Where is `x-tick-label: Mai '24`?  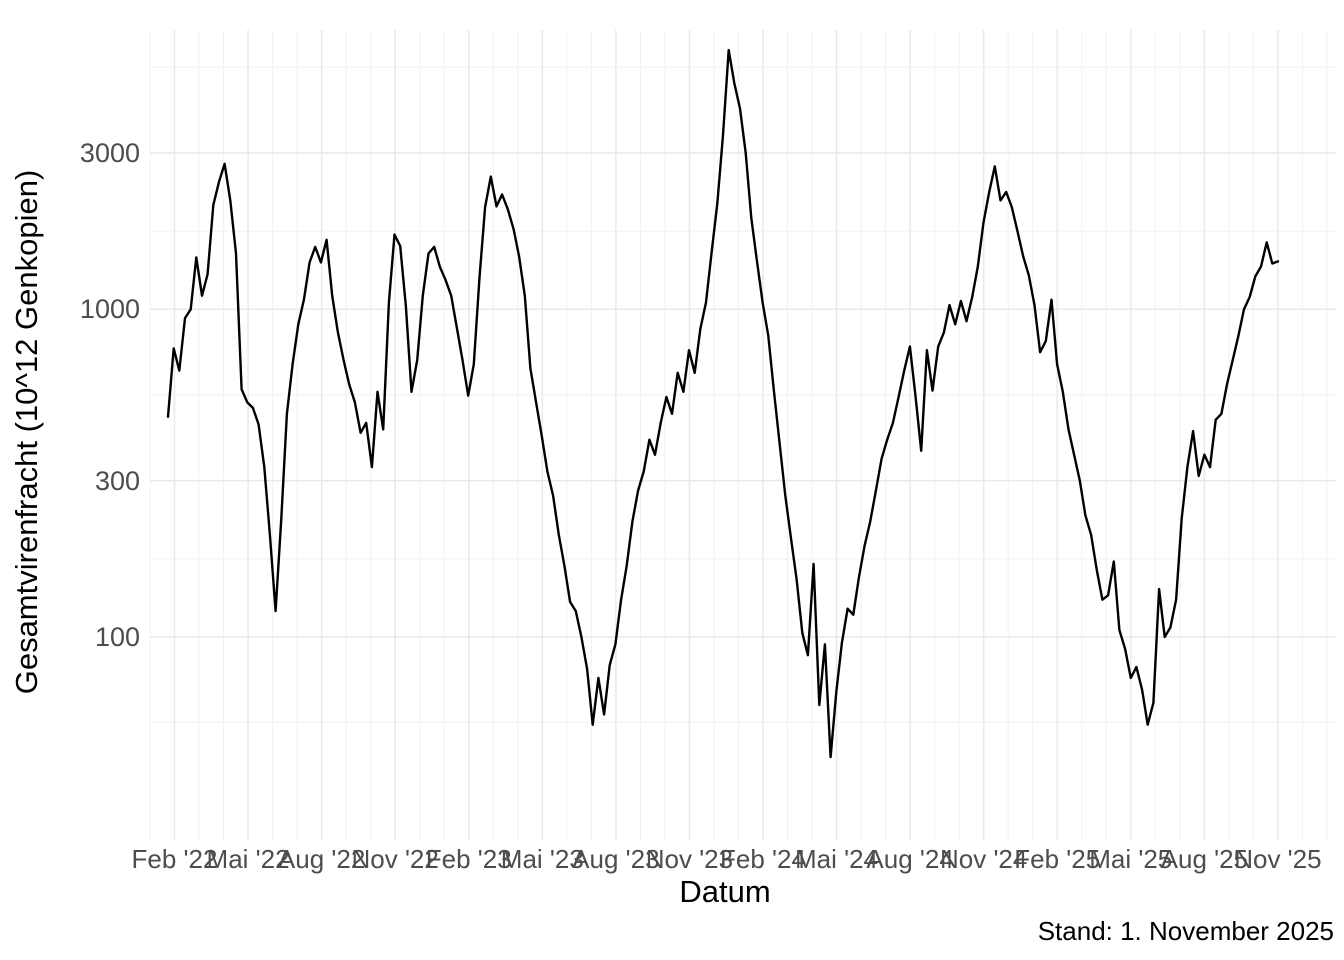 x-tick-label: Mai '24 is located at coordinates (837, 859).